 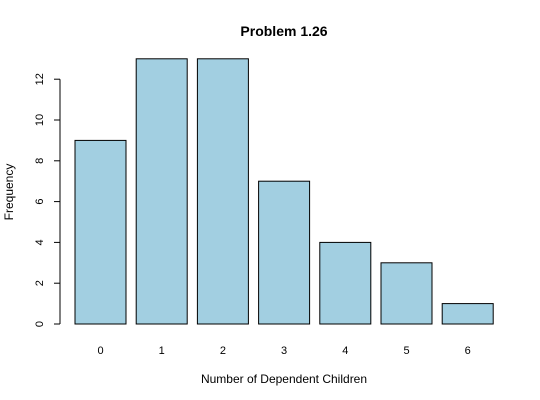 What do you see at coordinates (345, 351) in the screenshot?
I see `x-tick-label: 4` at bounding box center [345, 351].